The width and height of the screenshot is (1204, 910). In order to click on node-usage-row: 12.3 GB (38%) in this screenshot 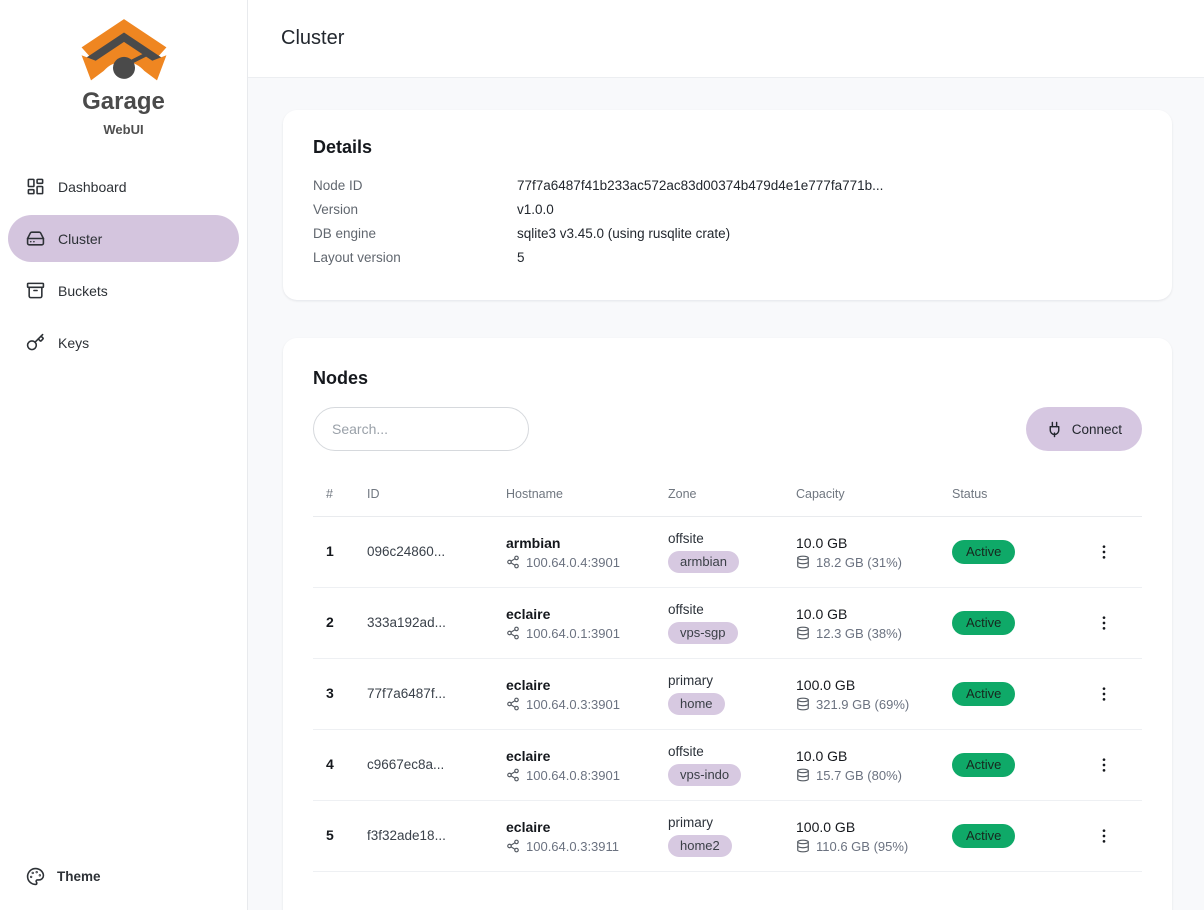, I will do `click(874, 633)`.